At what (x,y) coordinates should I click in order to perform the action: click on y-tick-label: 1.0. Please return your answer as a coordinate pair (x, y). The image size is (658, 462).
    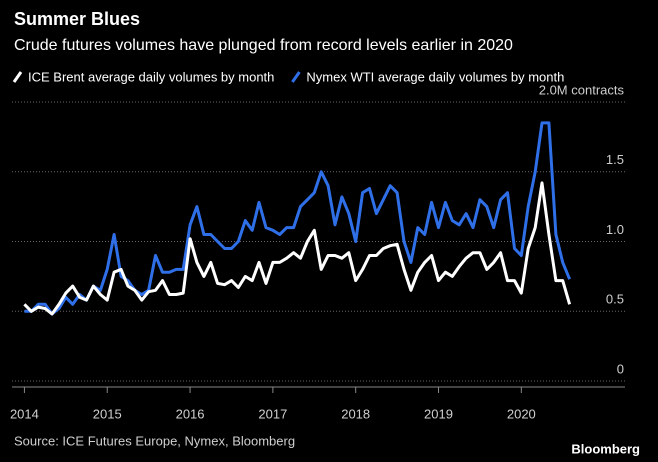
    Looking at the image, I should click on (615, 229).